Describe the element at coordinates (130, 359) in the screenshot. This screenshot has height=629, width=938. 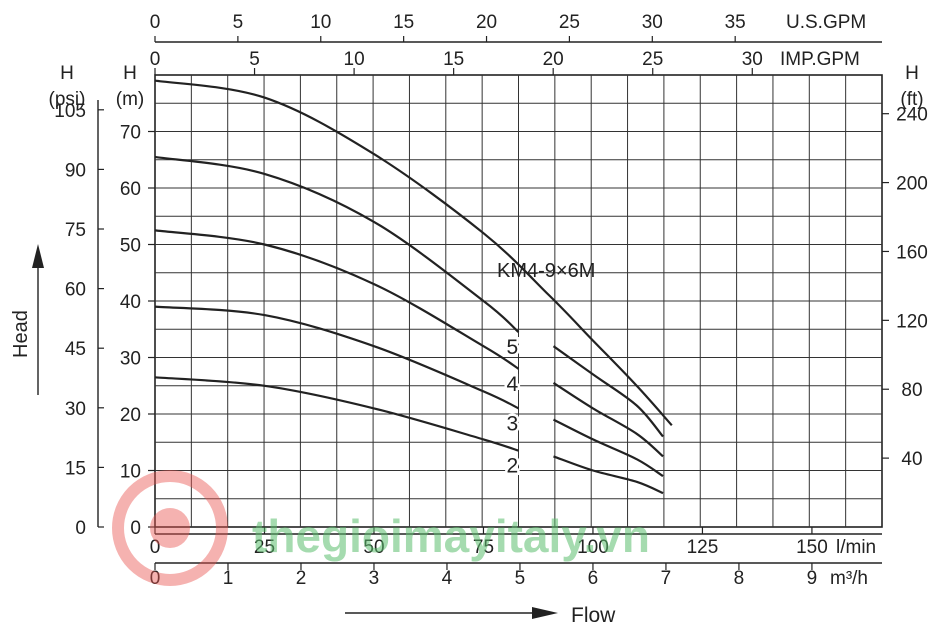
I see `tick-label-m: 30` at that location.